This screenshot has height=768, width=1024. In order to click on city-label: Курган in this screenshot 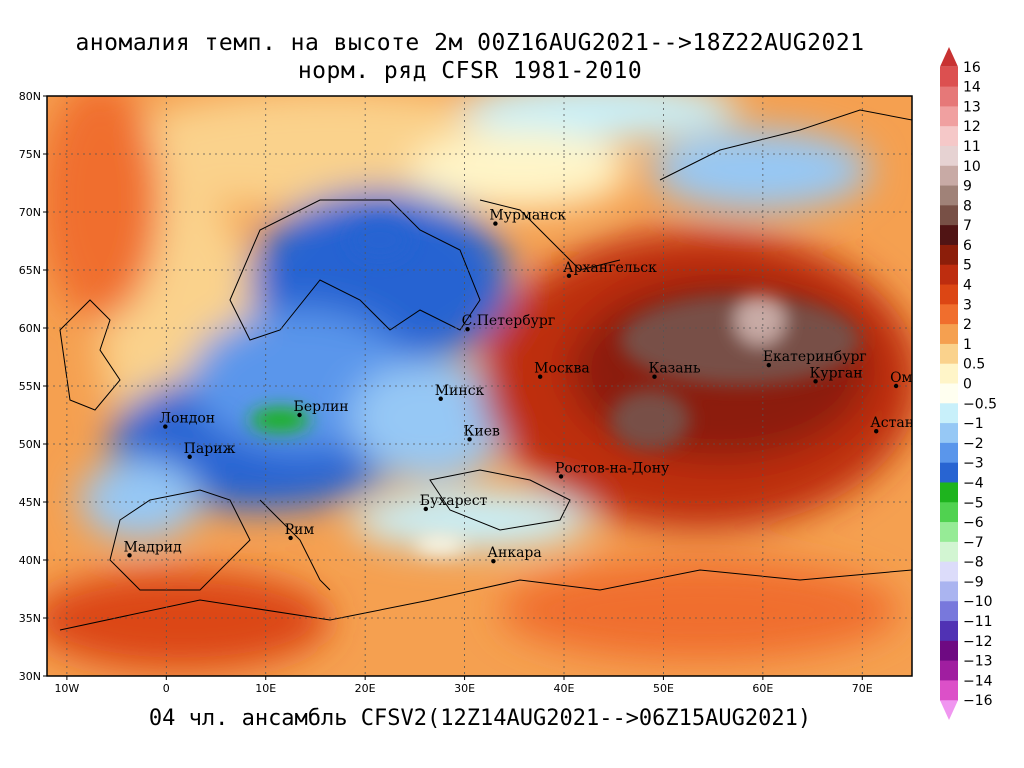, I will do `click(836, 373)`.